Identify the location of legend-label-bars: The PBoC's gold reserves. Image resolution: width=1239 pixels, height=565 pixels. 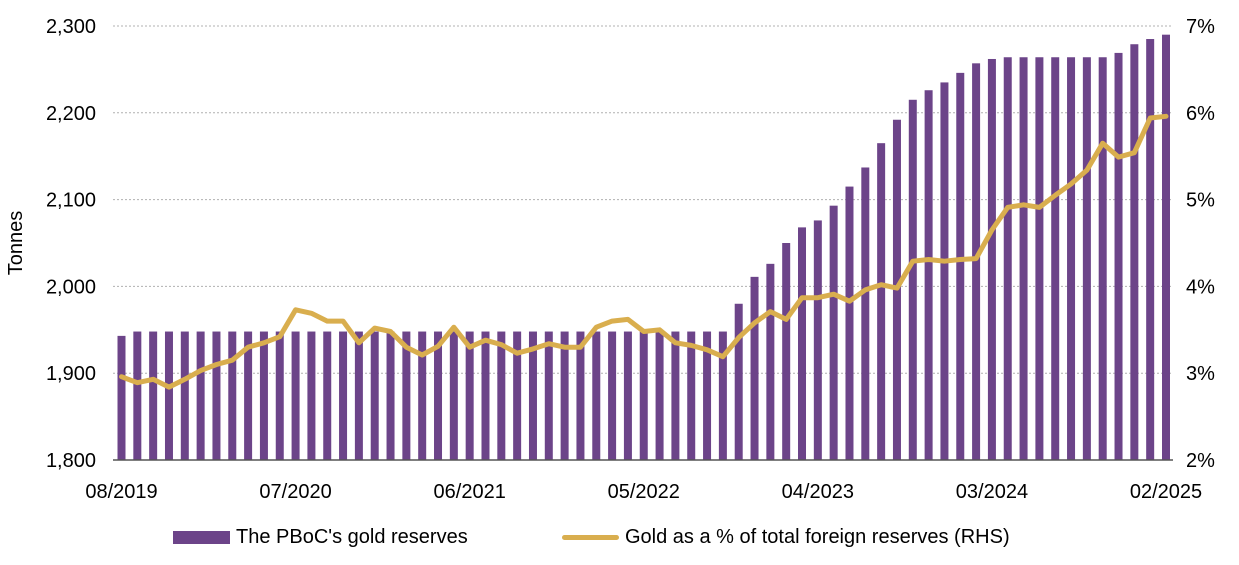
(352, 537).